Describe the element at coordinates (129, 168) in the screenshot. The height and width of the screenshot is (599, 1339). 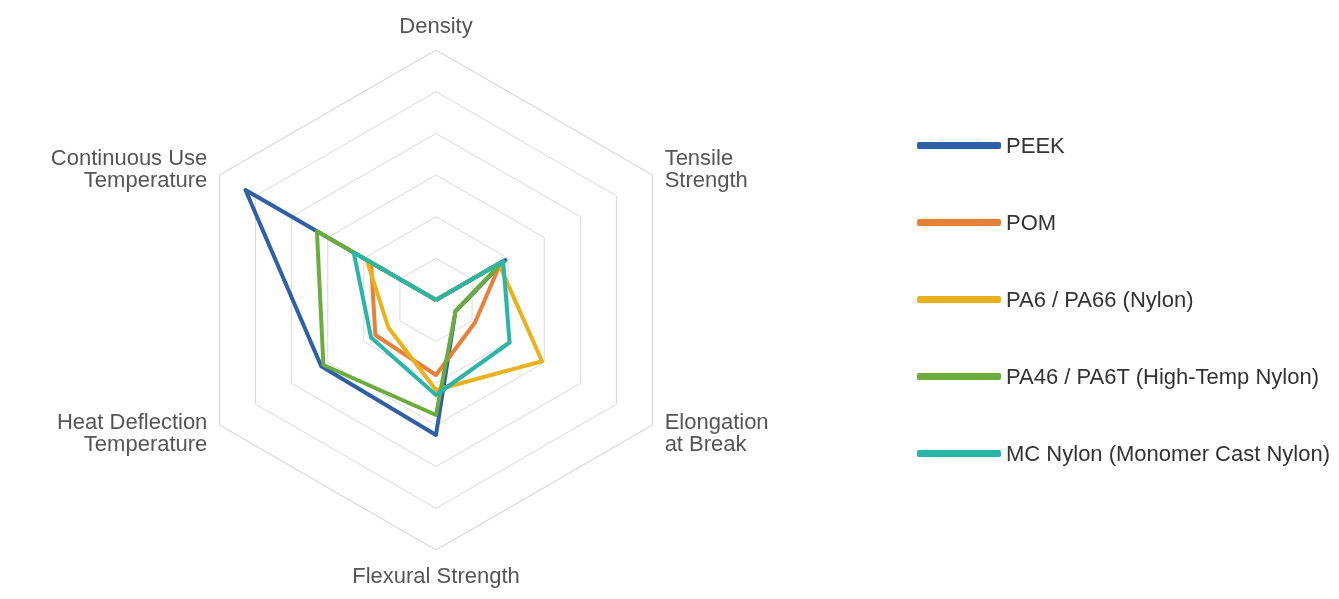
I see `spoke-label: Continuous Use Temperature` at that location.